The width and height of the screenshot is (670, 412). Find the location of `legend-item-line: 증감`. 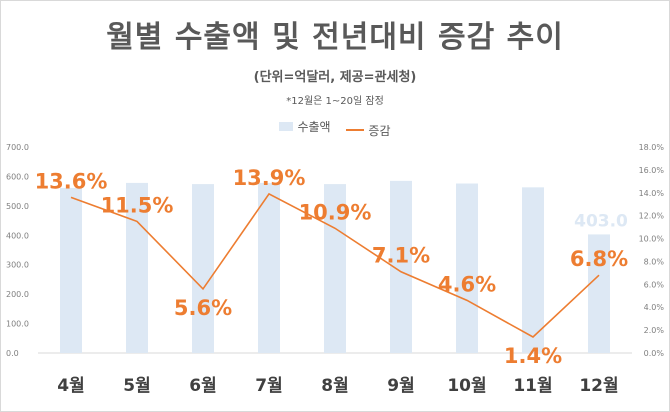

legend-item-line: 증감 is located at coordinates (368, 130).